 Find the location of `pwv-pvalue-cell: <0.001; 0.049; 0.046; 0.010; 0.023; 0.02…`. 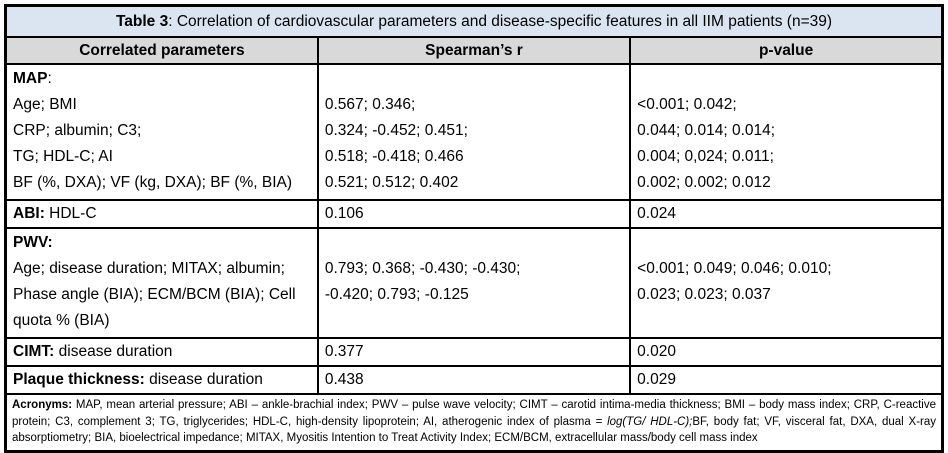

pwv-pvalue-cell: <0.001; 0.049; 0.046; 0.010; 0.023; 0.02… is located at coordinates (786, 283).